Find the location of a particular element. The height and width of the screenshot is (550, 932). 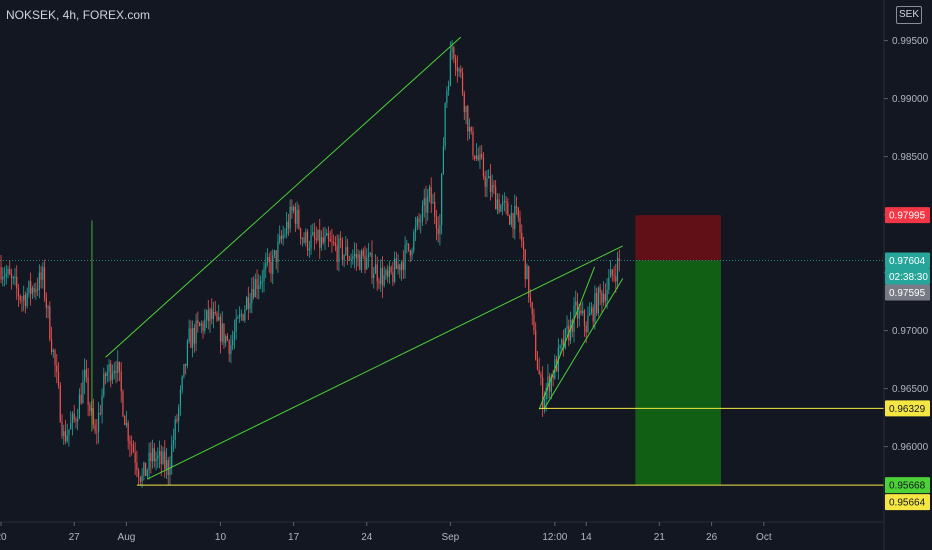

y-tick-label: 0.99000 is located at coordinates (910, 99).